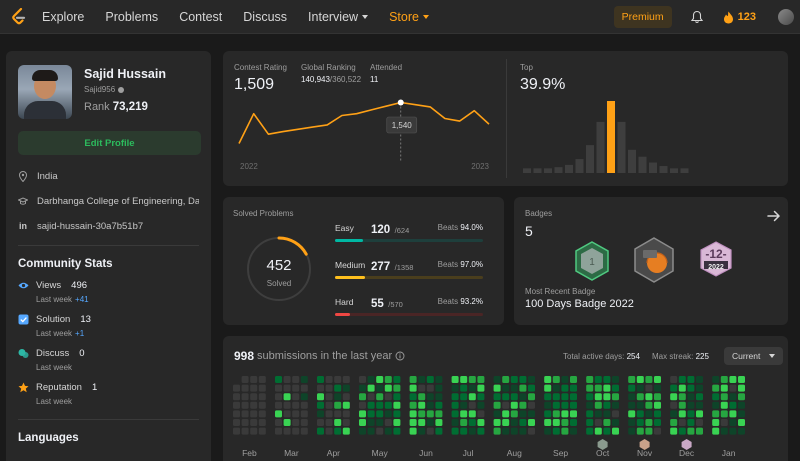 The width and height of the screenshot is (800, 461). I want to click on nav-problems: Problems, so click(132, 16).